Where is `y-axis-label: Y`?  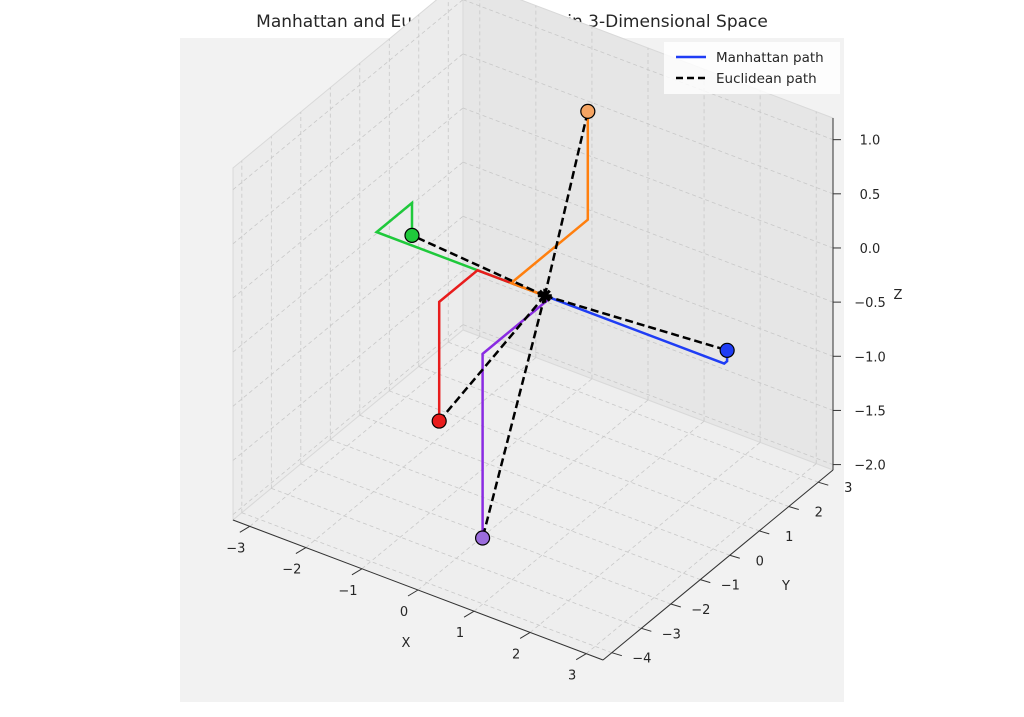 y-axis-label: Y is located at coordinates (785, 586).